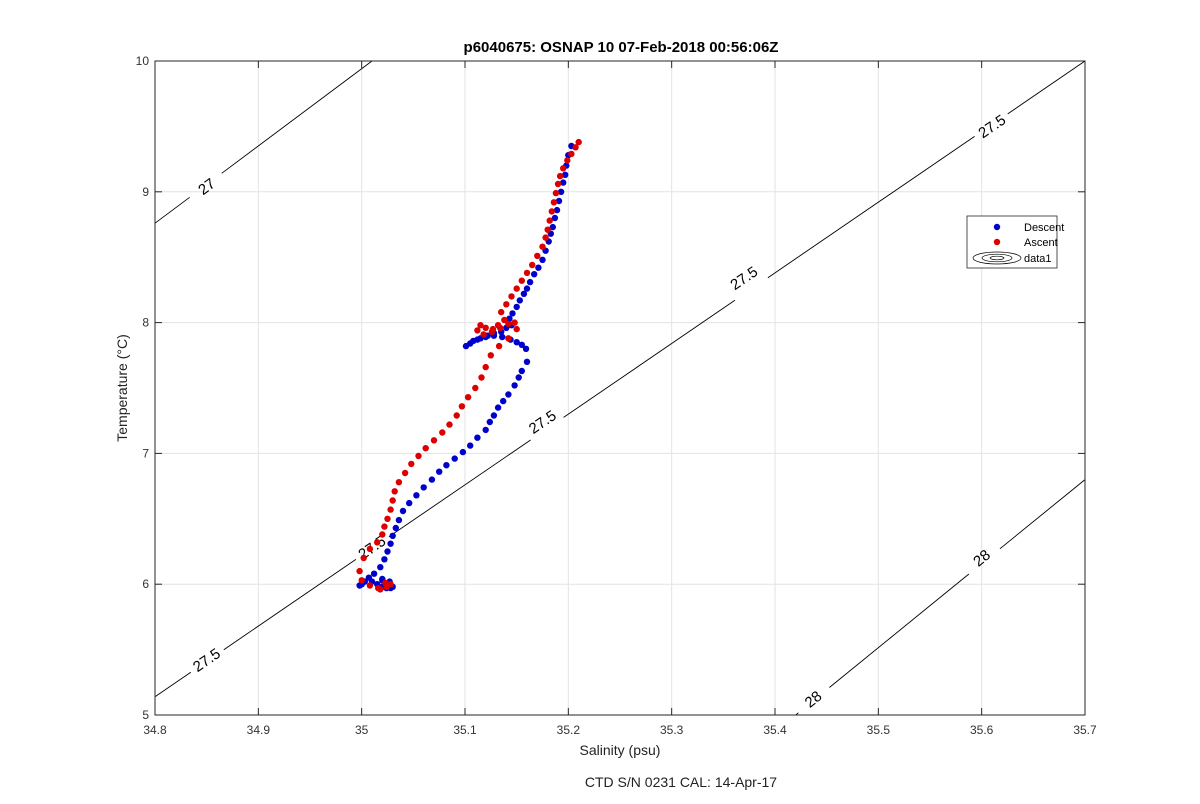 The image size is (1200, 804). Describe the element at coordinates (145, 715) in the screenshot. I see `y-tick-label: 5` at that location.